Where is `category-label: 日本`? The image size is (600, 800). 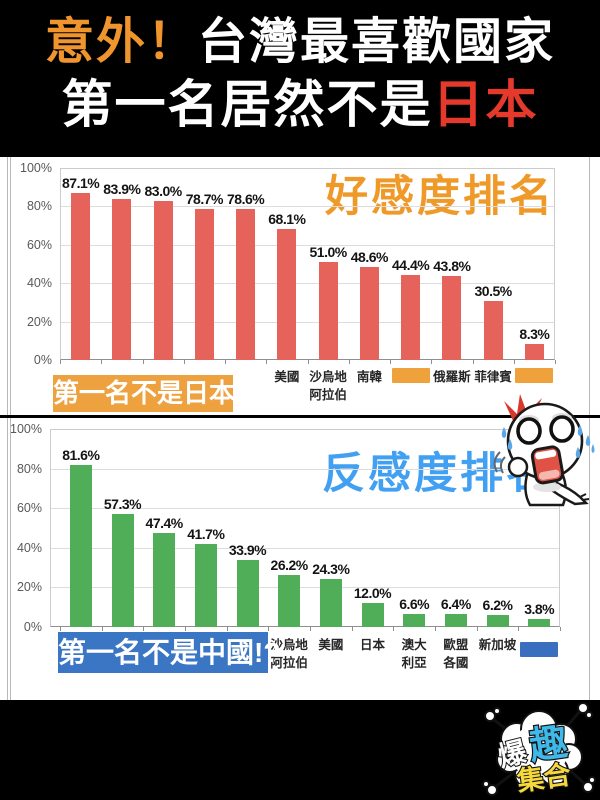
category-label: 日本 is located at coordinates (372, 645).